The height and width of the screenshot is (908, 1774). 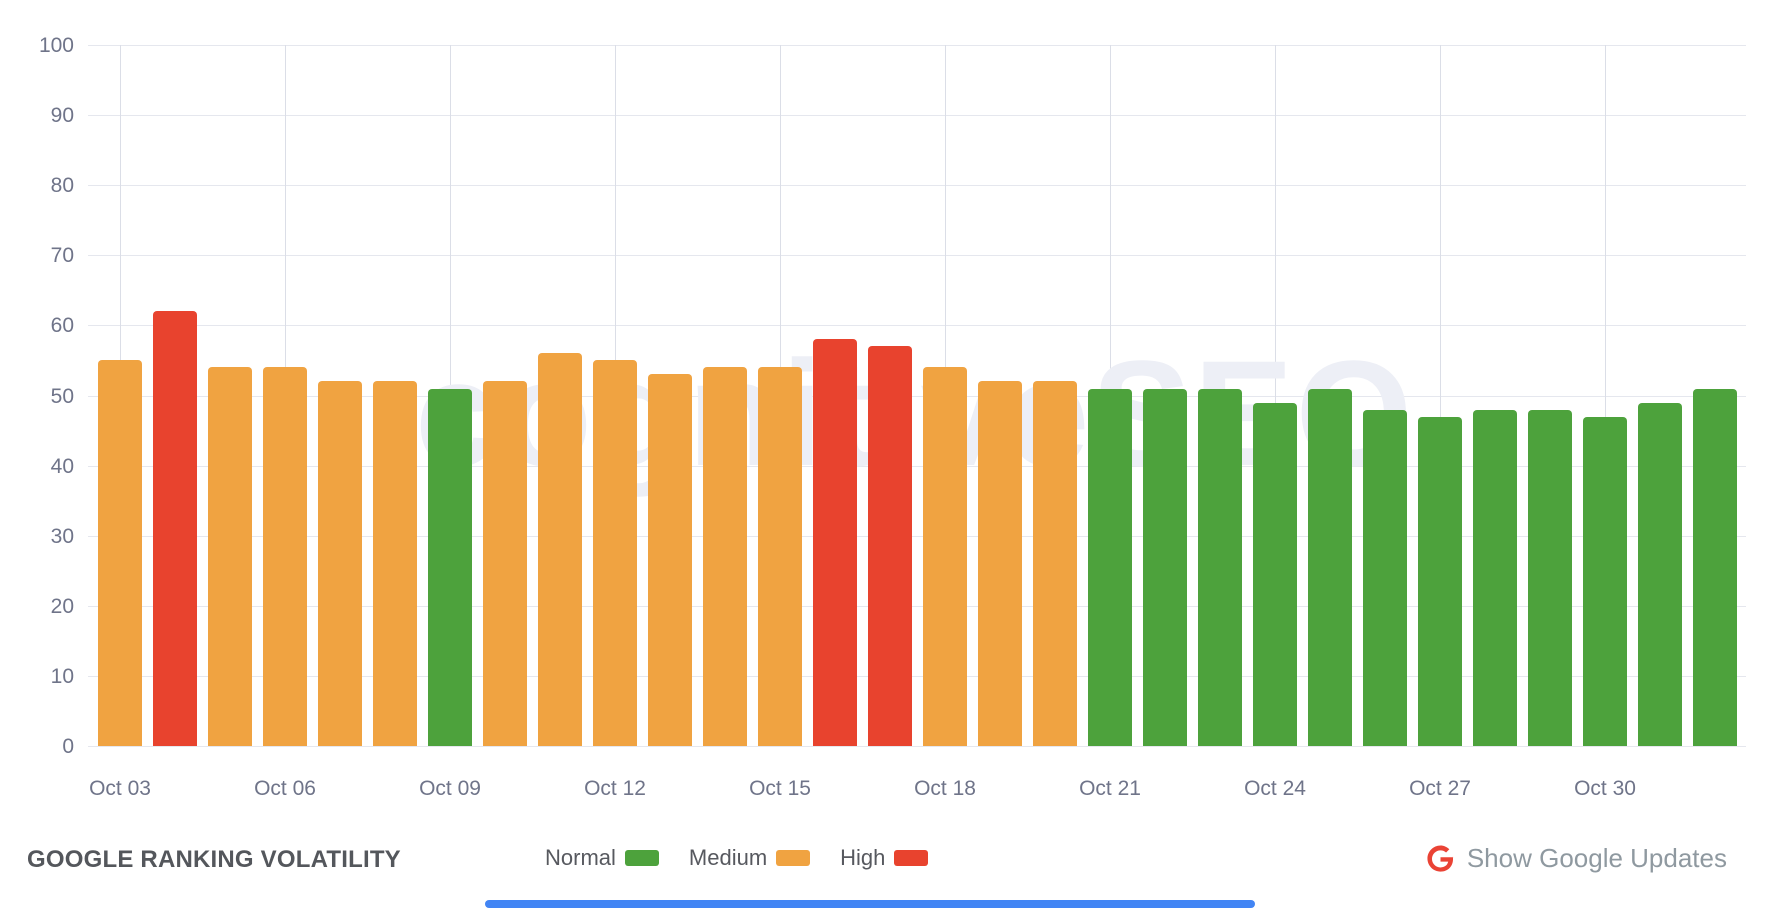 I want to click on y-axis-tick-label: 60, so click(x=62, y=326).